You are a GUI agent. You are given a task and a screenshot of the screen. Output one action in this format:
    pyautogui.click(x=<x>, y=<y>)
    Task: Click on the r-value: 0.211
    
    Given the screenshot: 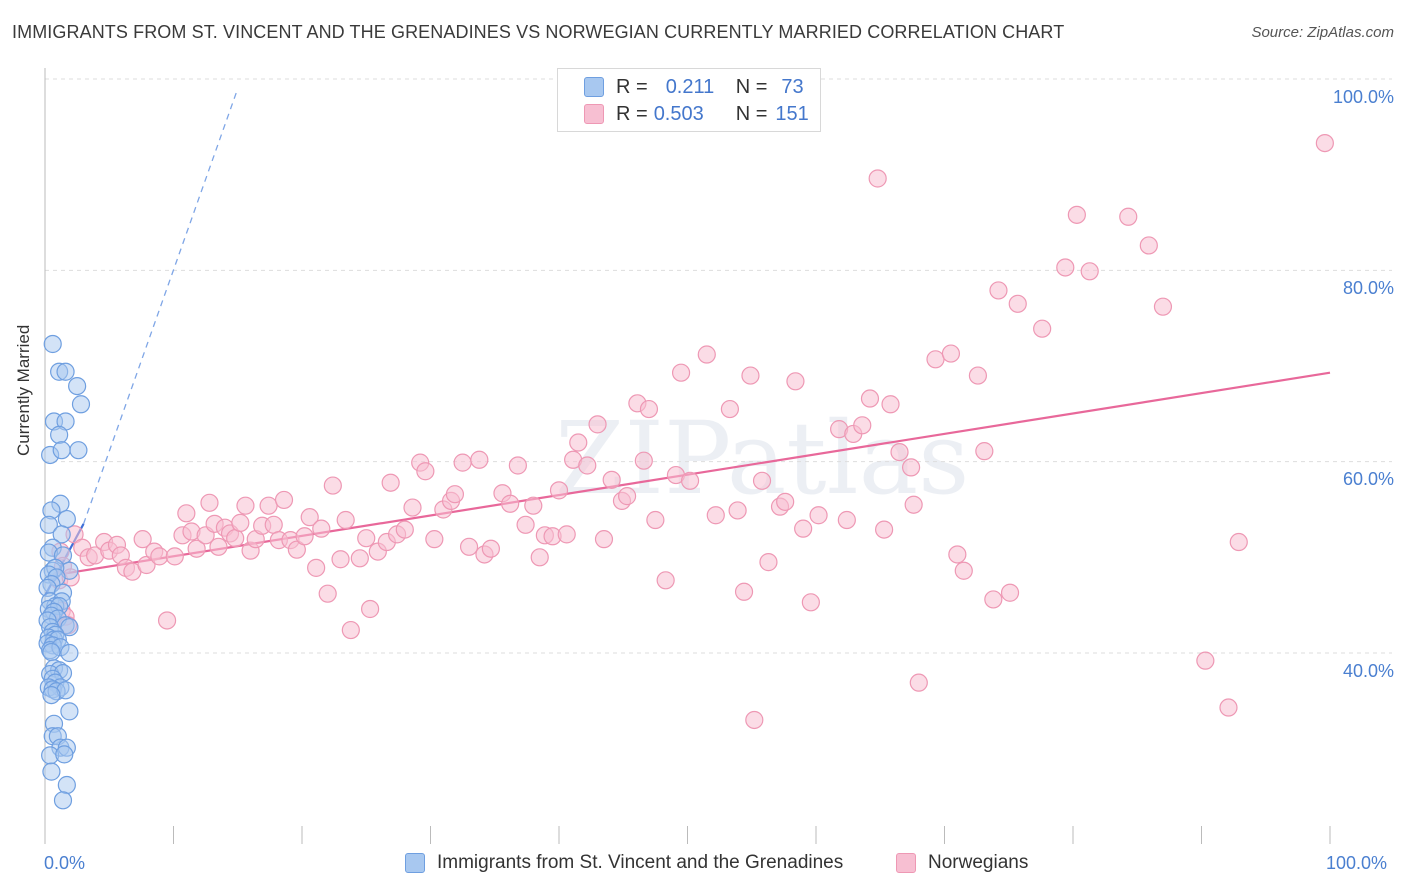 What is the action you would take?
    pyautogui.click(x=690, y=86)
    